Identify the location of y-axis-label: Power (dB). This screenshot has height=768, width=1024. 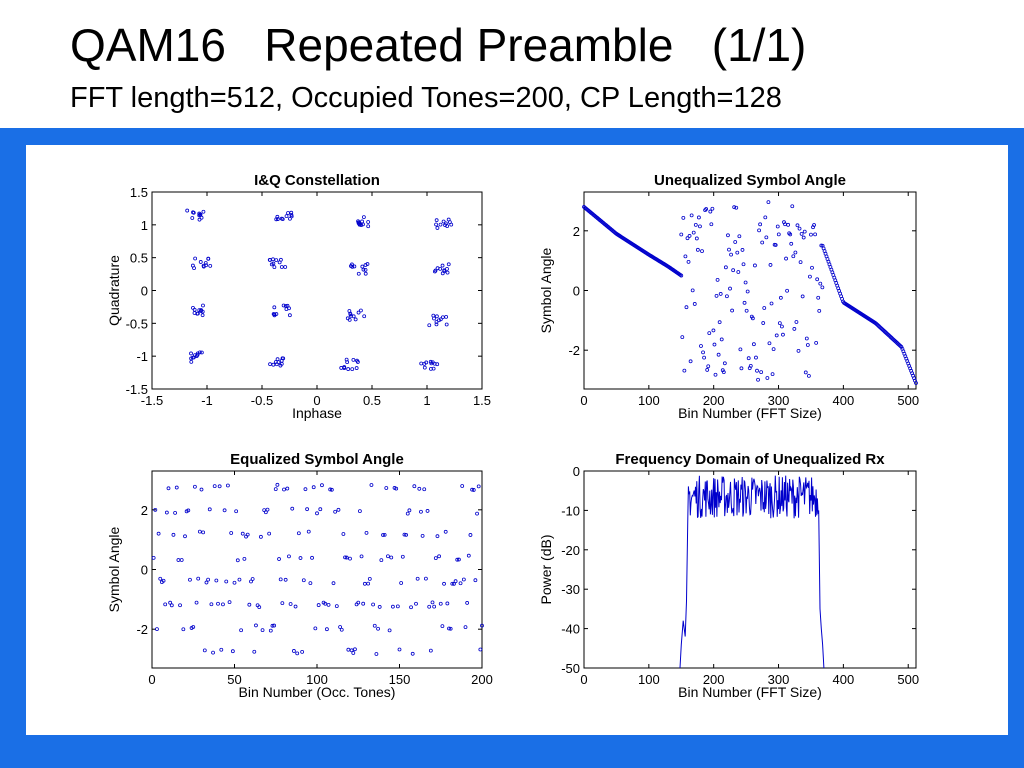
(546, 569).